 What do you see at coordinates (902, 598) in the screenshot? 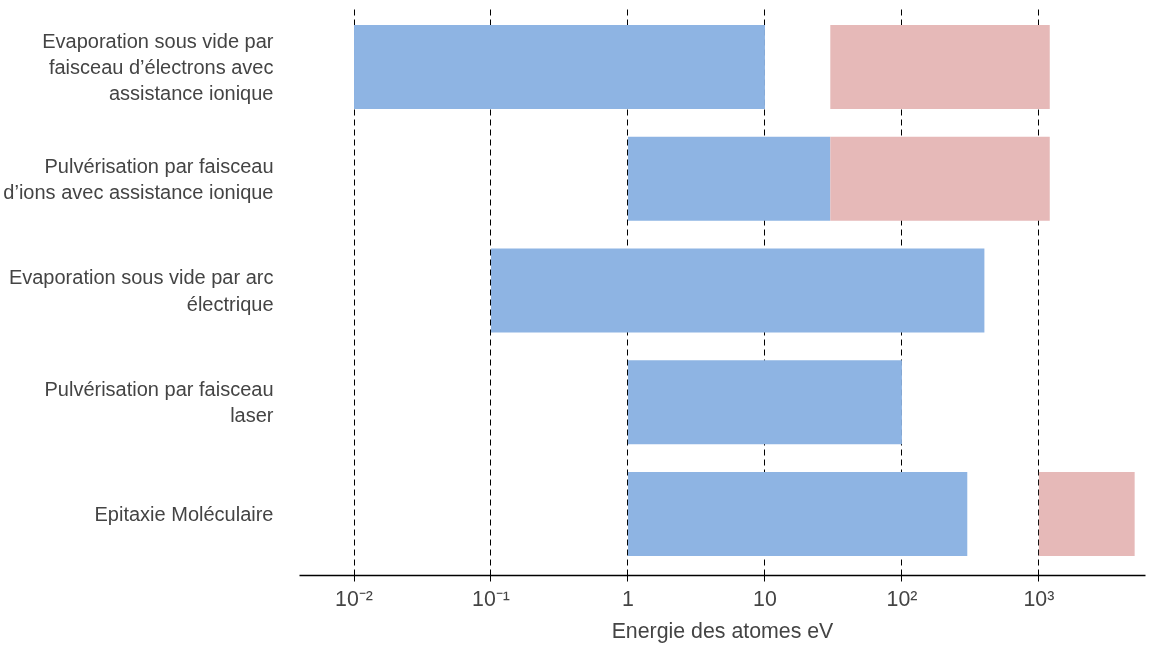
I see `x-tick-label: 10²` at bounding box center [902, 598].